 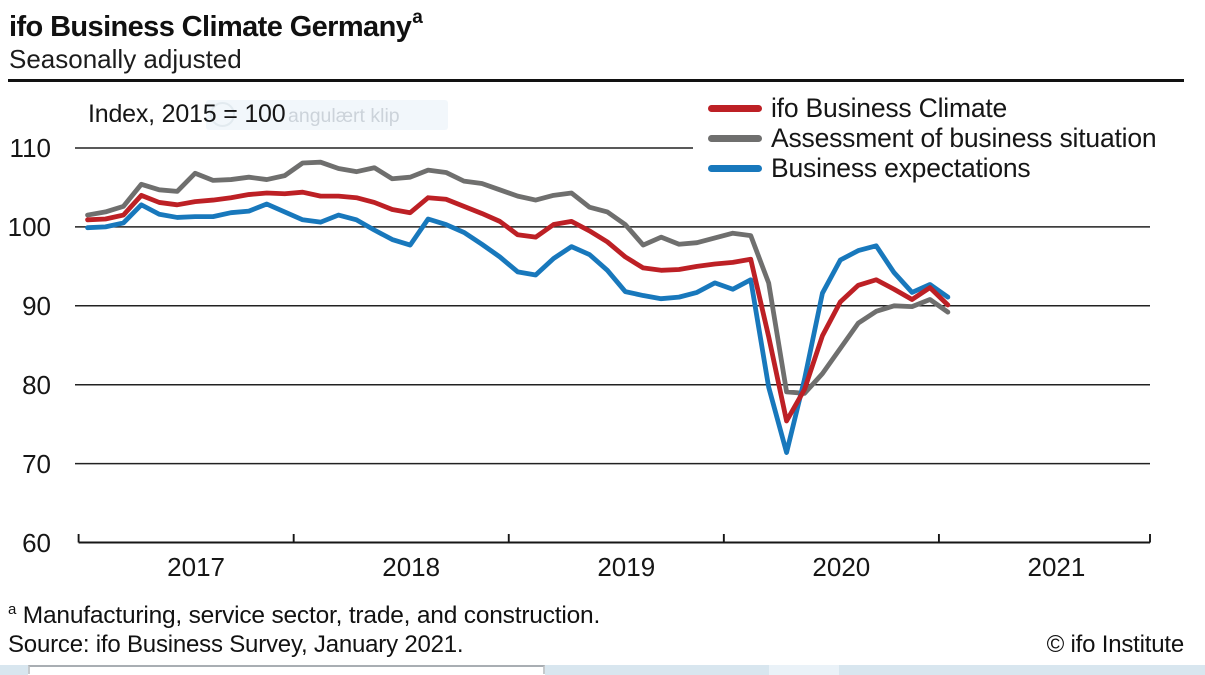 I want to click on chart-subtitle: Seasonally adjusted, so click(x=125, y=59).